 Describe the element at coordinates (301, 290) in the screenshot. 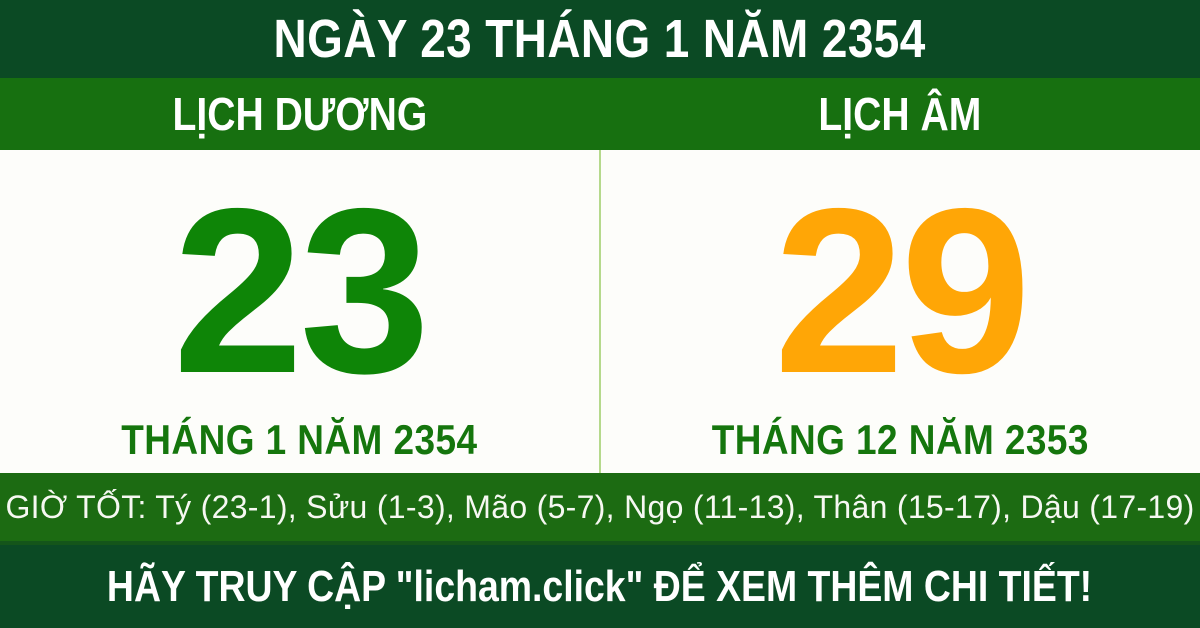

I see `solar-day-number: 23` at that location.